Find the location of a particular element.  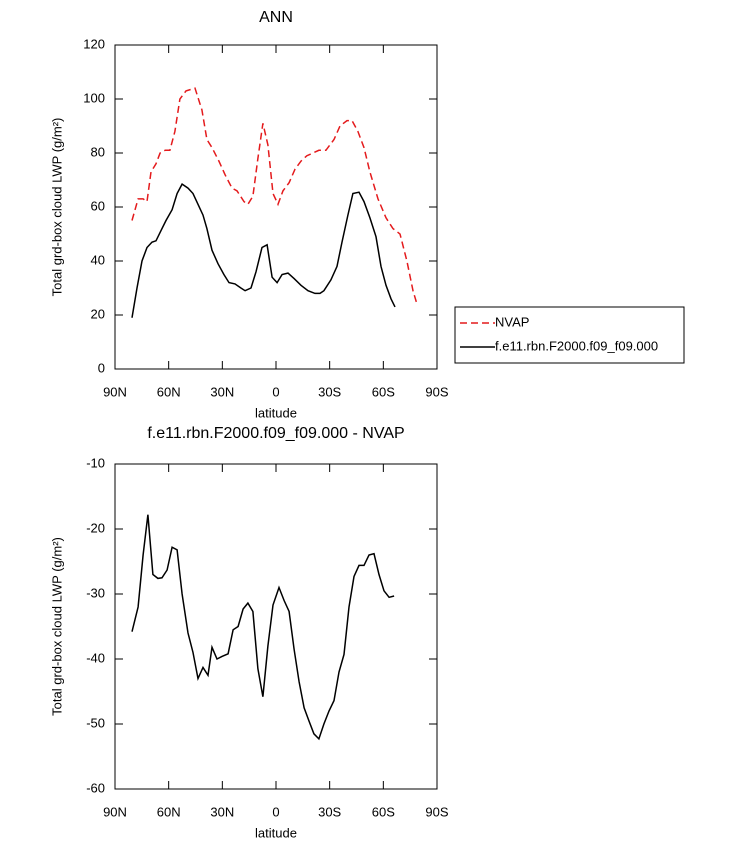

y-tick-label: 80 is located at coordinates (98, 151).